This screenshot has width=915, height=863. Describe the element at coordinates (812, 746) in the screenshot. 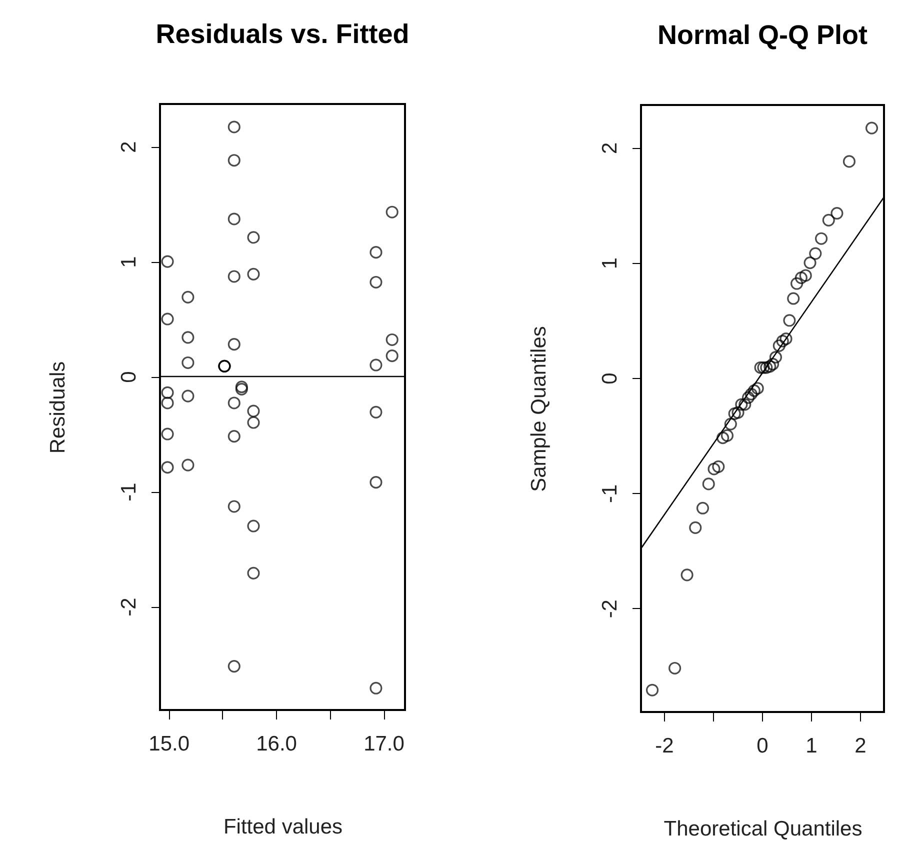

I see `x-tick-label: 1` at that location.